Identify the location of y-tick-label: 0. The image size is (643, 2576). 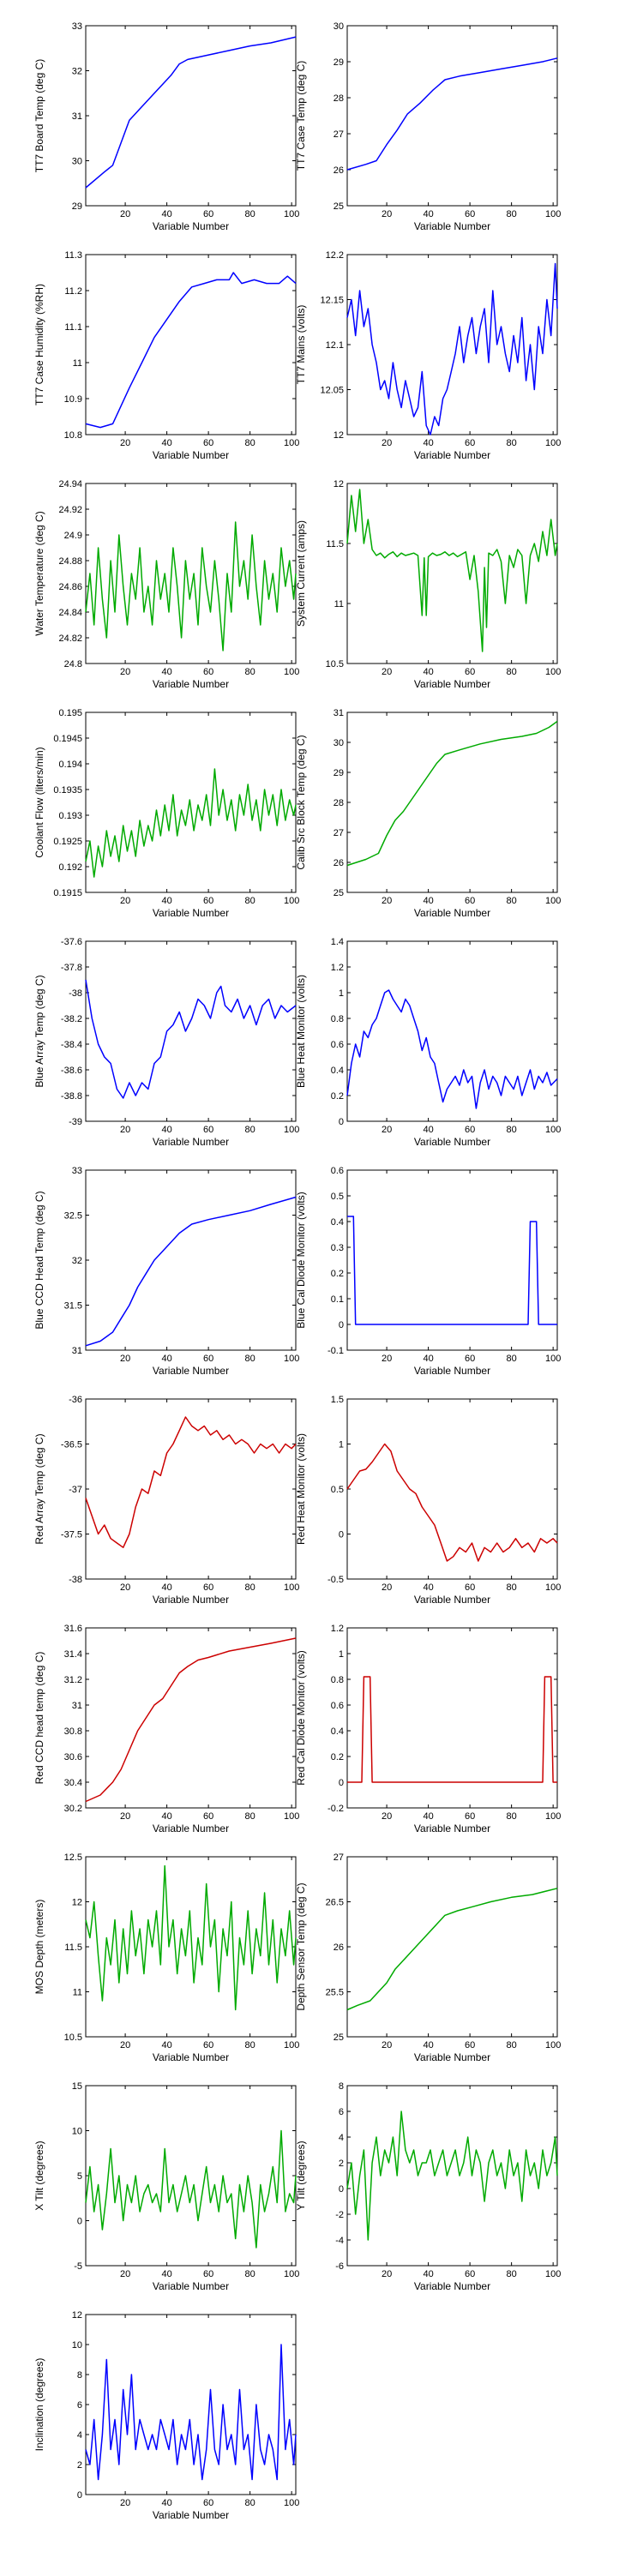
(341, 1122).